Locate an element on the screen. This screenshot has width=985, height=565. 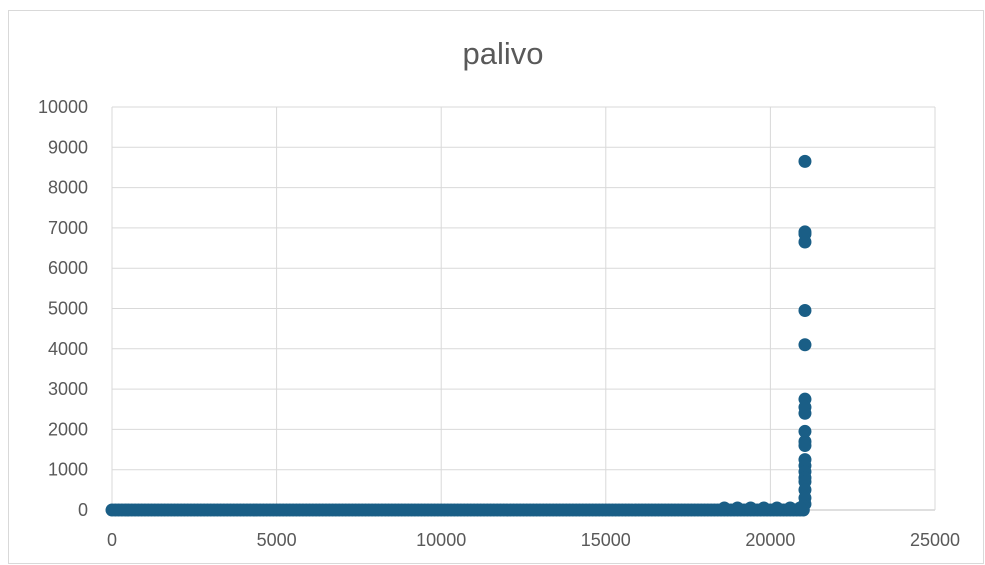
y-tick-label: 1000 is located at coordinates (68, 470).